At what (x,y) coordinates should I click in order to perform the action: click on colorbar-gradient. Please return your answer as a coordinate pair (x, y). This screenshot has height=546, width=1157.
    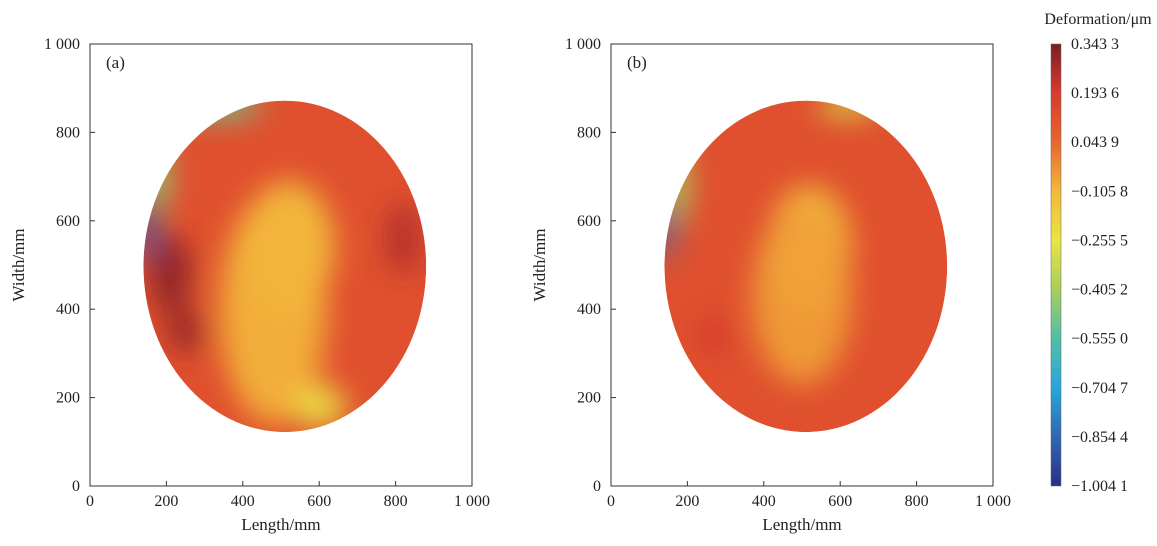
    Looking at the image, I should click on (1056, 265).